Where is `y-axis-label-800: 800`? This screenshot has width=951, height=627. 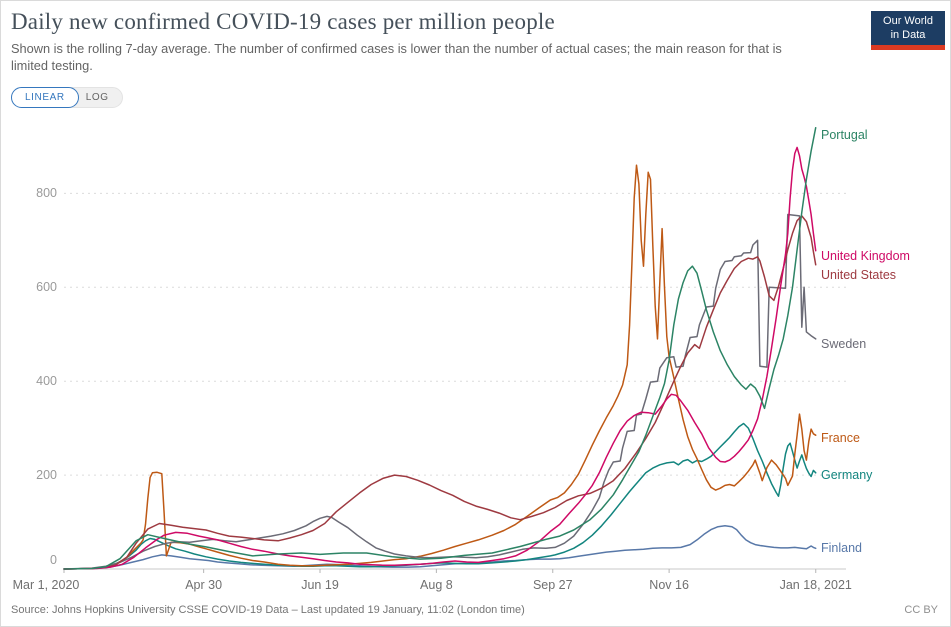
y-axis-label-800: 800 is located at coordinates (46, 193).